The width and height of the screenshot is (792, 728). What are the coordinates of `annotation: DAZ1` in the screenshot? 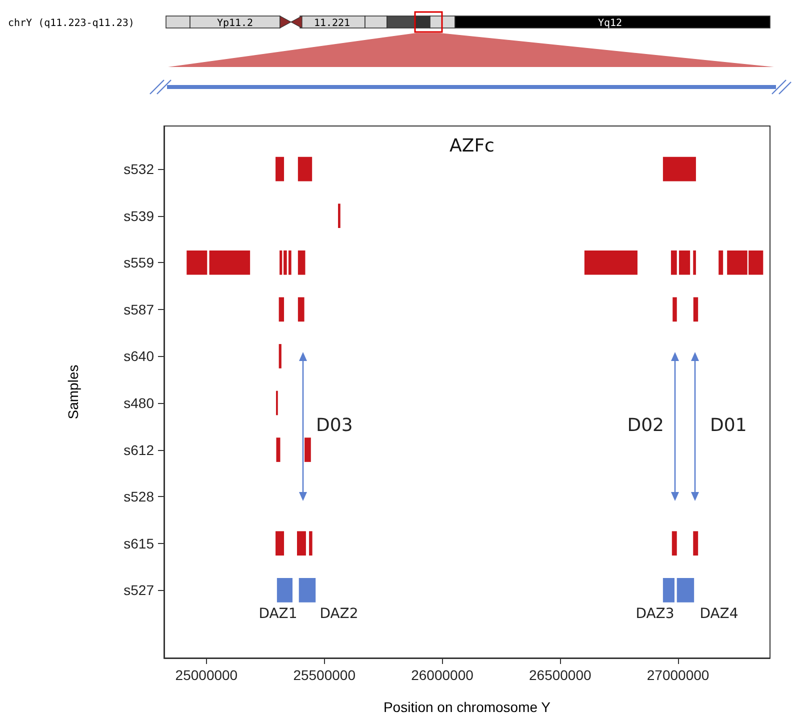 It's located at (278, 614).